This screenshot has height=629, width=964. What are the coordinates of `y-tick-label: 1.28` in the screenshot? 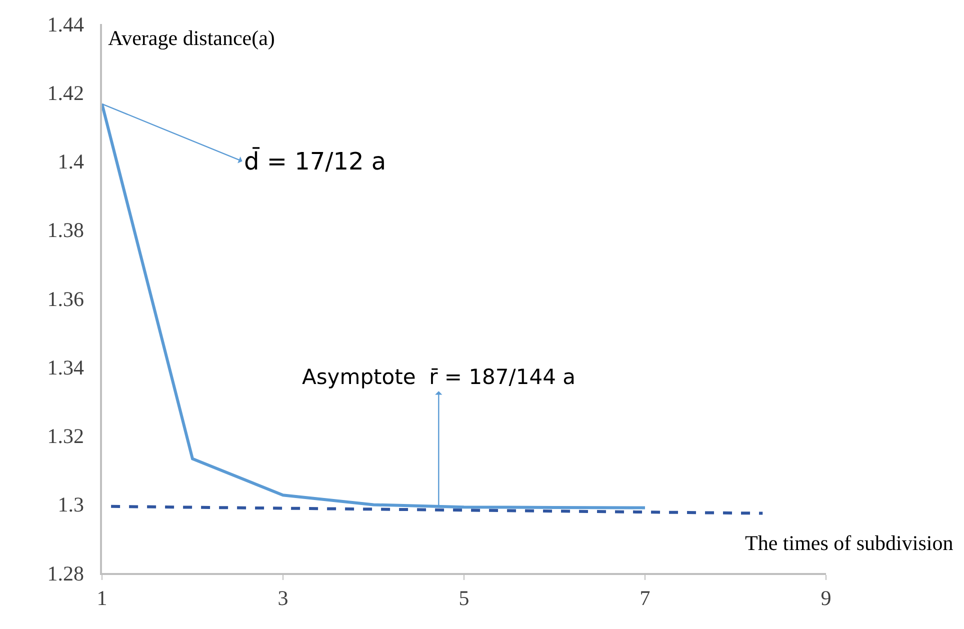 It's located at (65, 573).